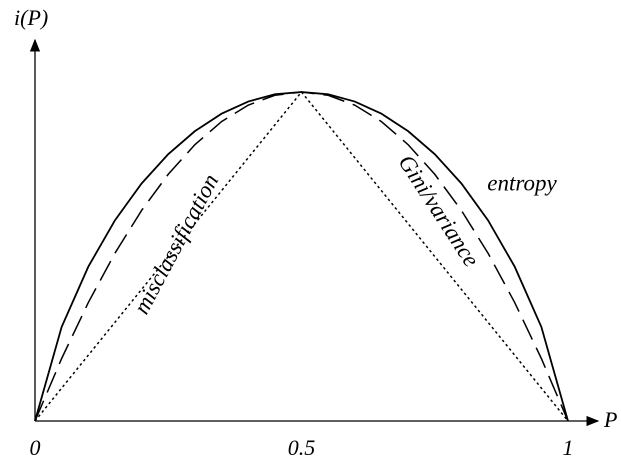  Describe the element at coordinates (568, 447) in the screenshot. I see `x-tick-label: 1` at that location.